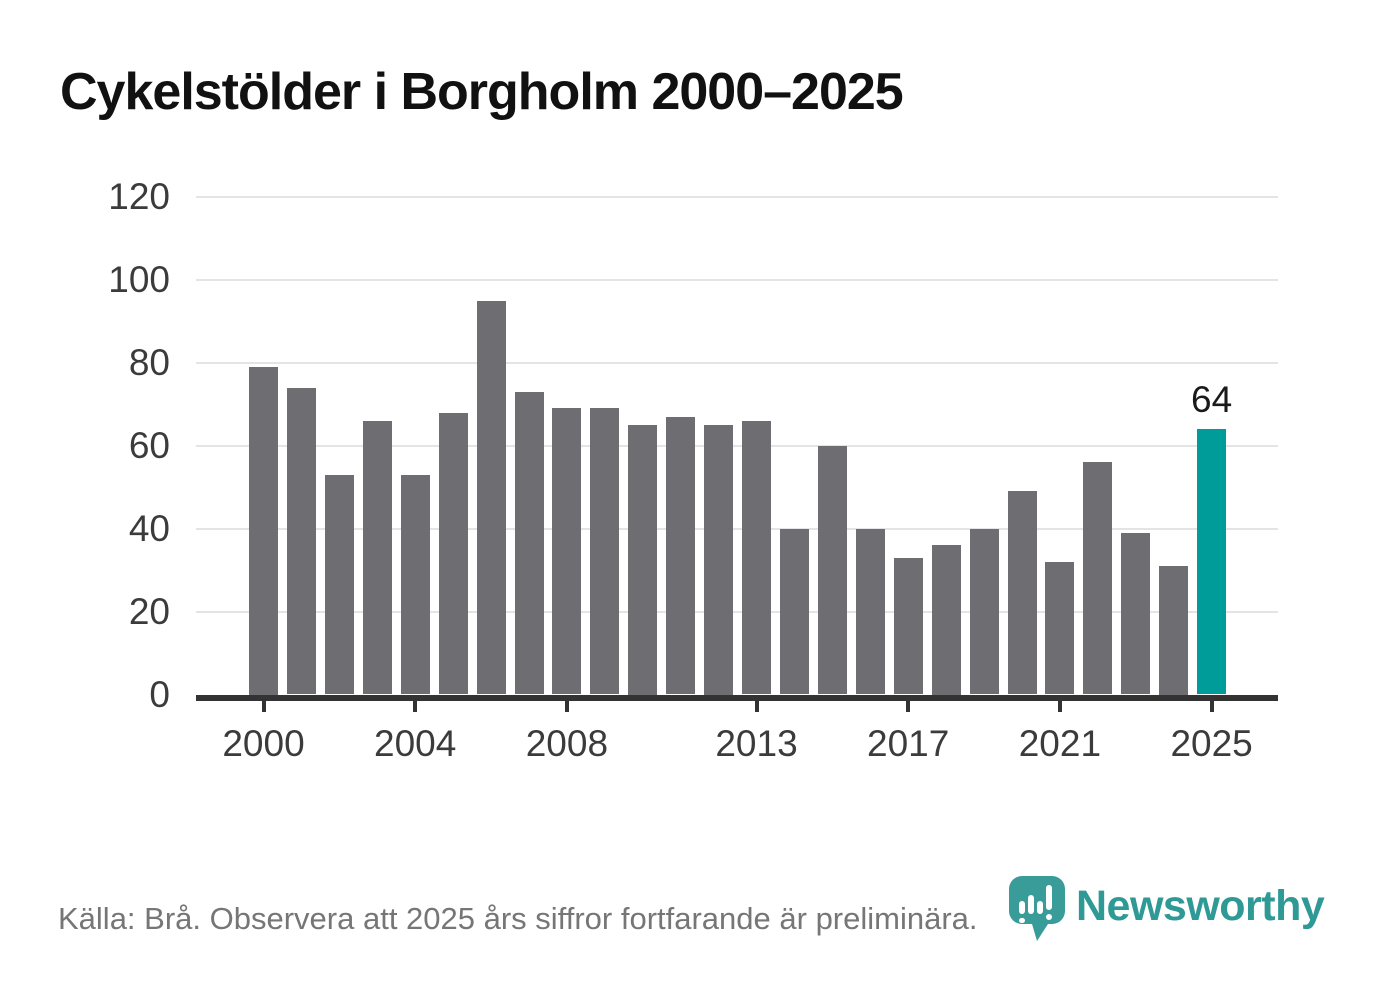 The height and width of the screenshot is (999, 1382). What do you see at coordinates (756, 743) in the screenshot?
I see `x-axis-label-2013: 2013` at bounding box center [756, 743].